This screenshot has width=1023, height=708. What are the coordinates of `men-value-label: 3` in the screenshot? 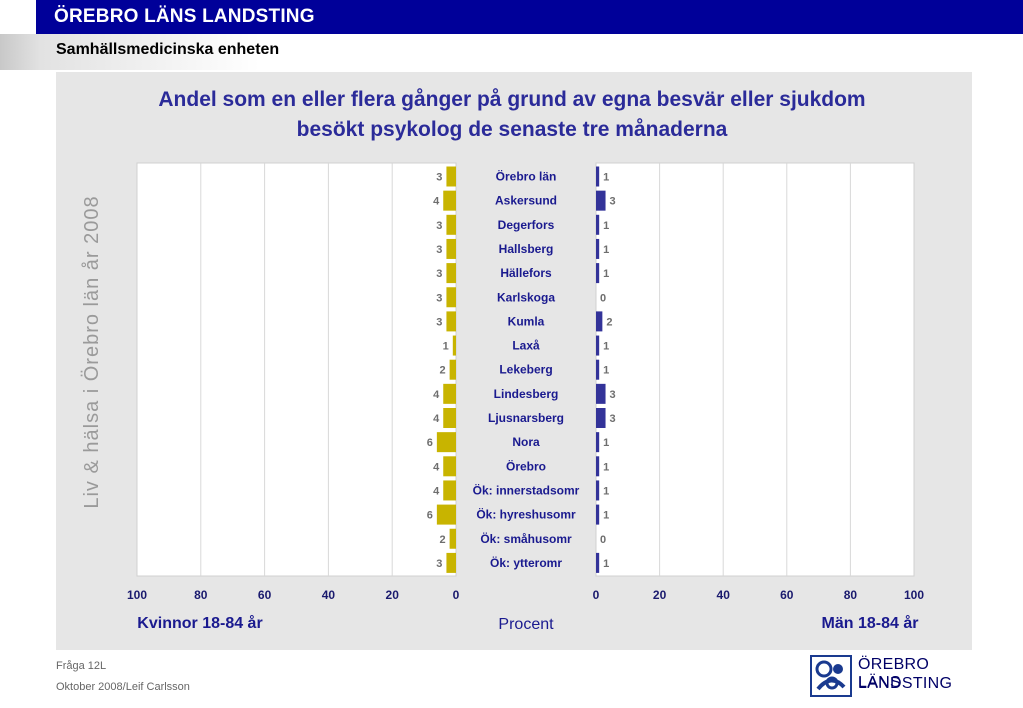 It's located at (613, 202).